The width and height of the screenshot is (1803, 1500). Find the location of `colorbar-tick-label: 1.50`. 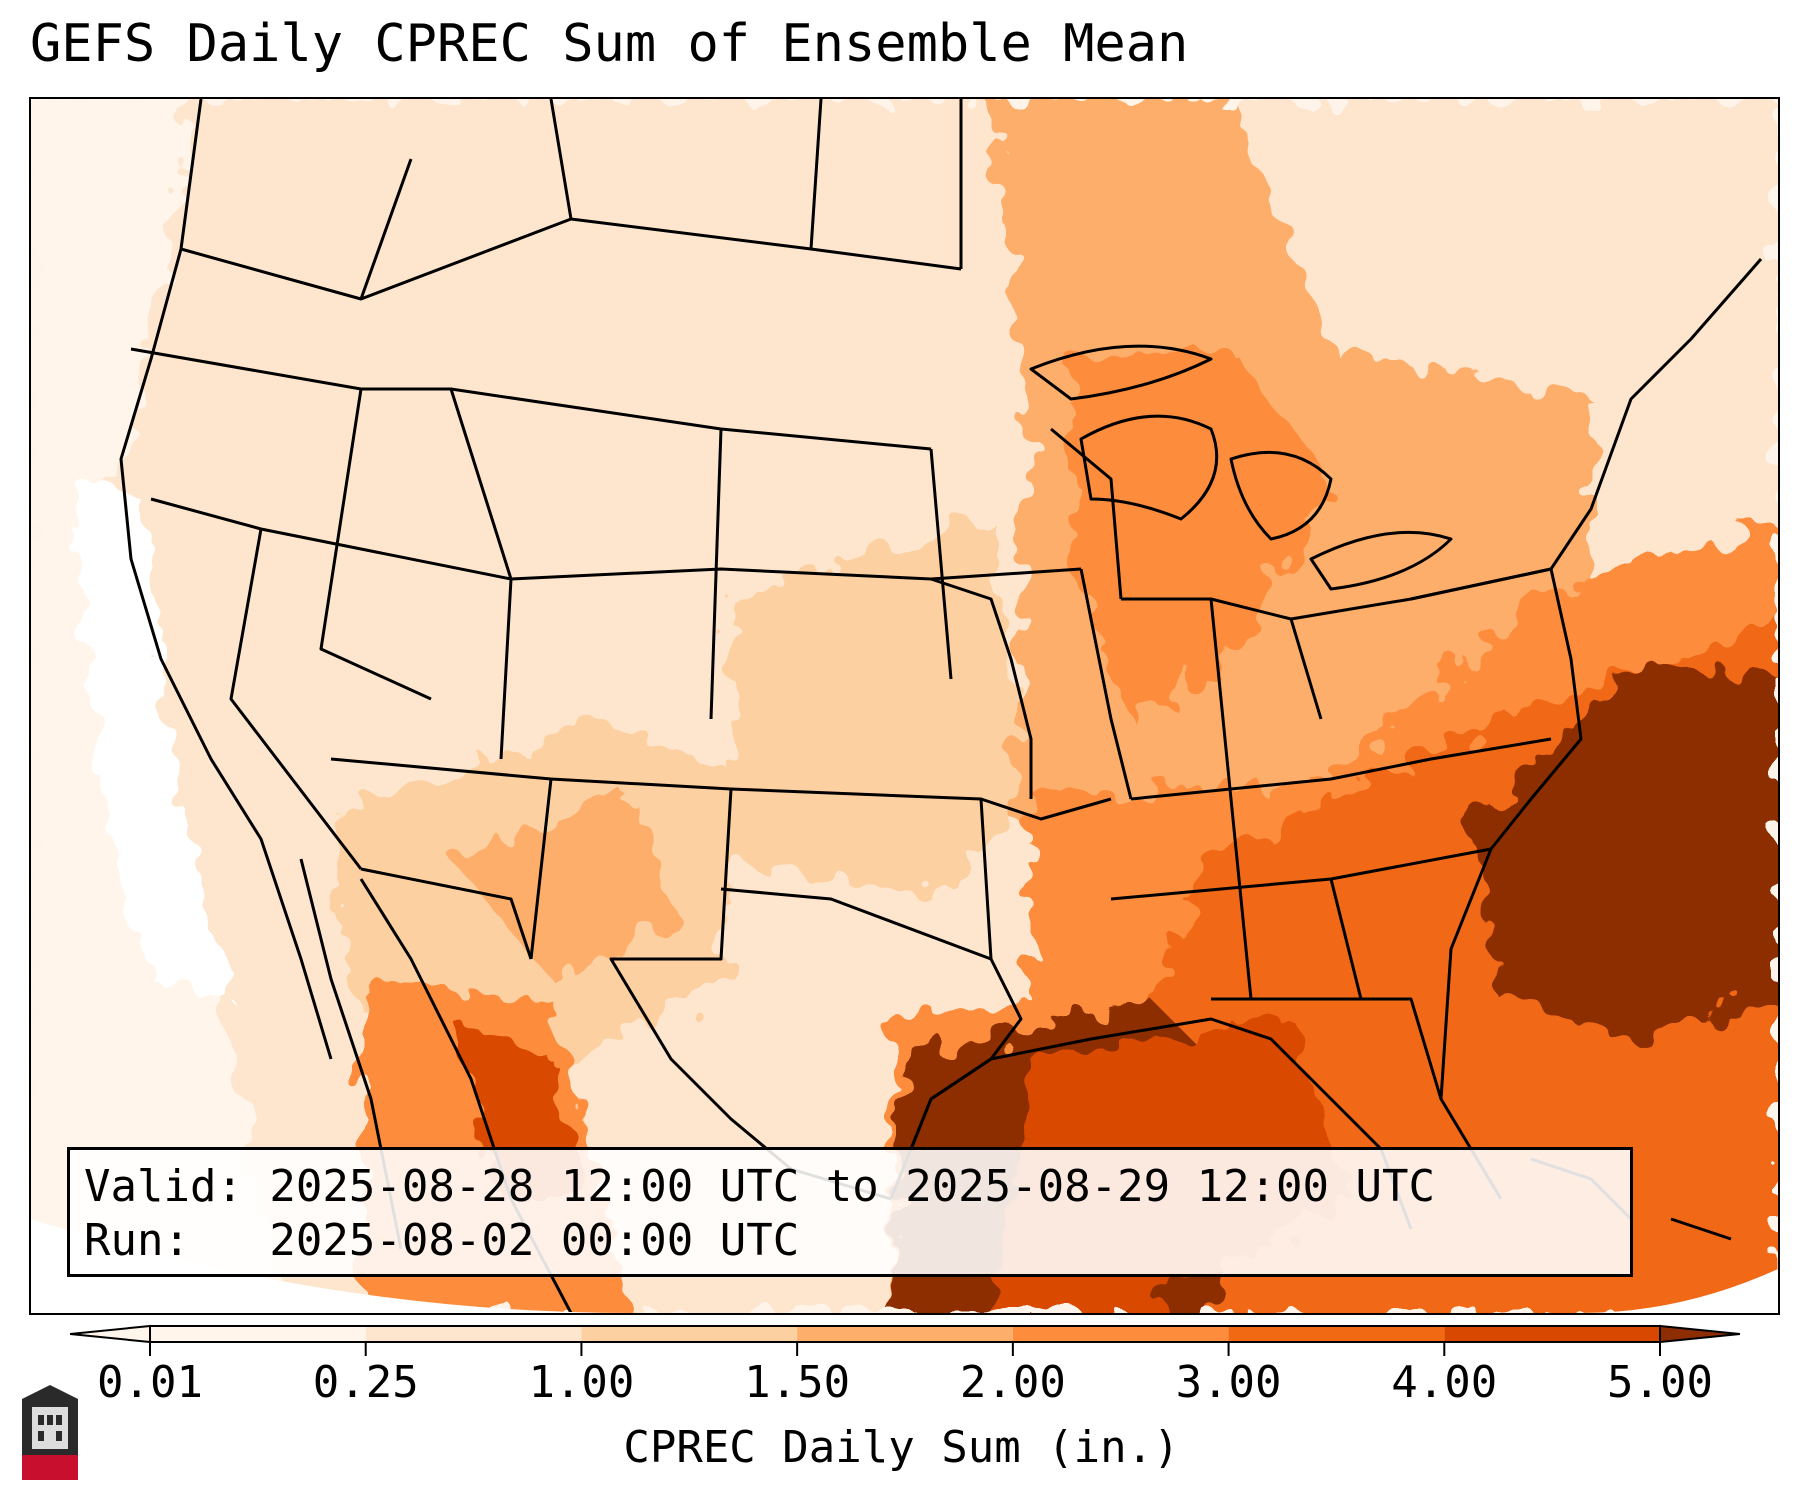

colorbar-tick-label: 1.50 is located at coordinates (797, 1382).